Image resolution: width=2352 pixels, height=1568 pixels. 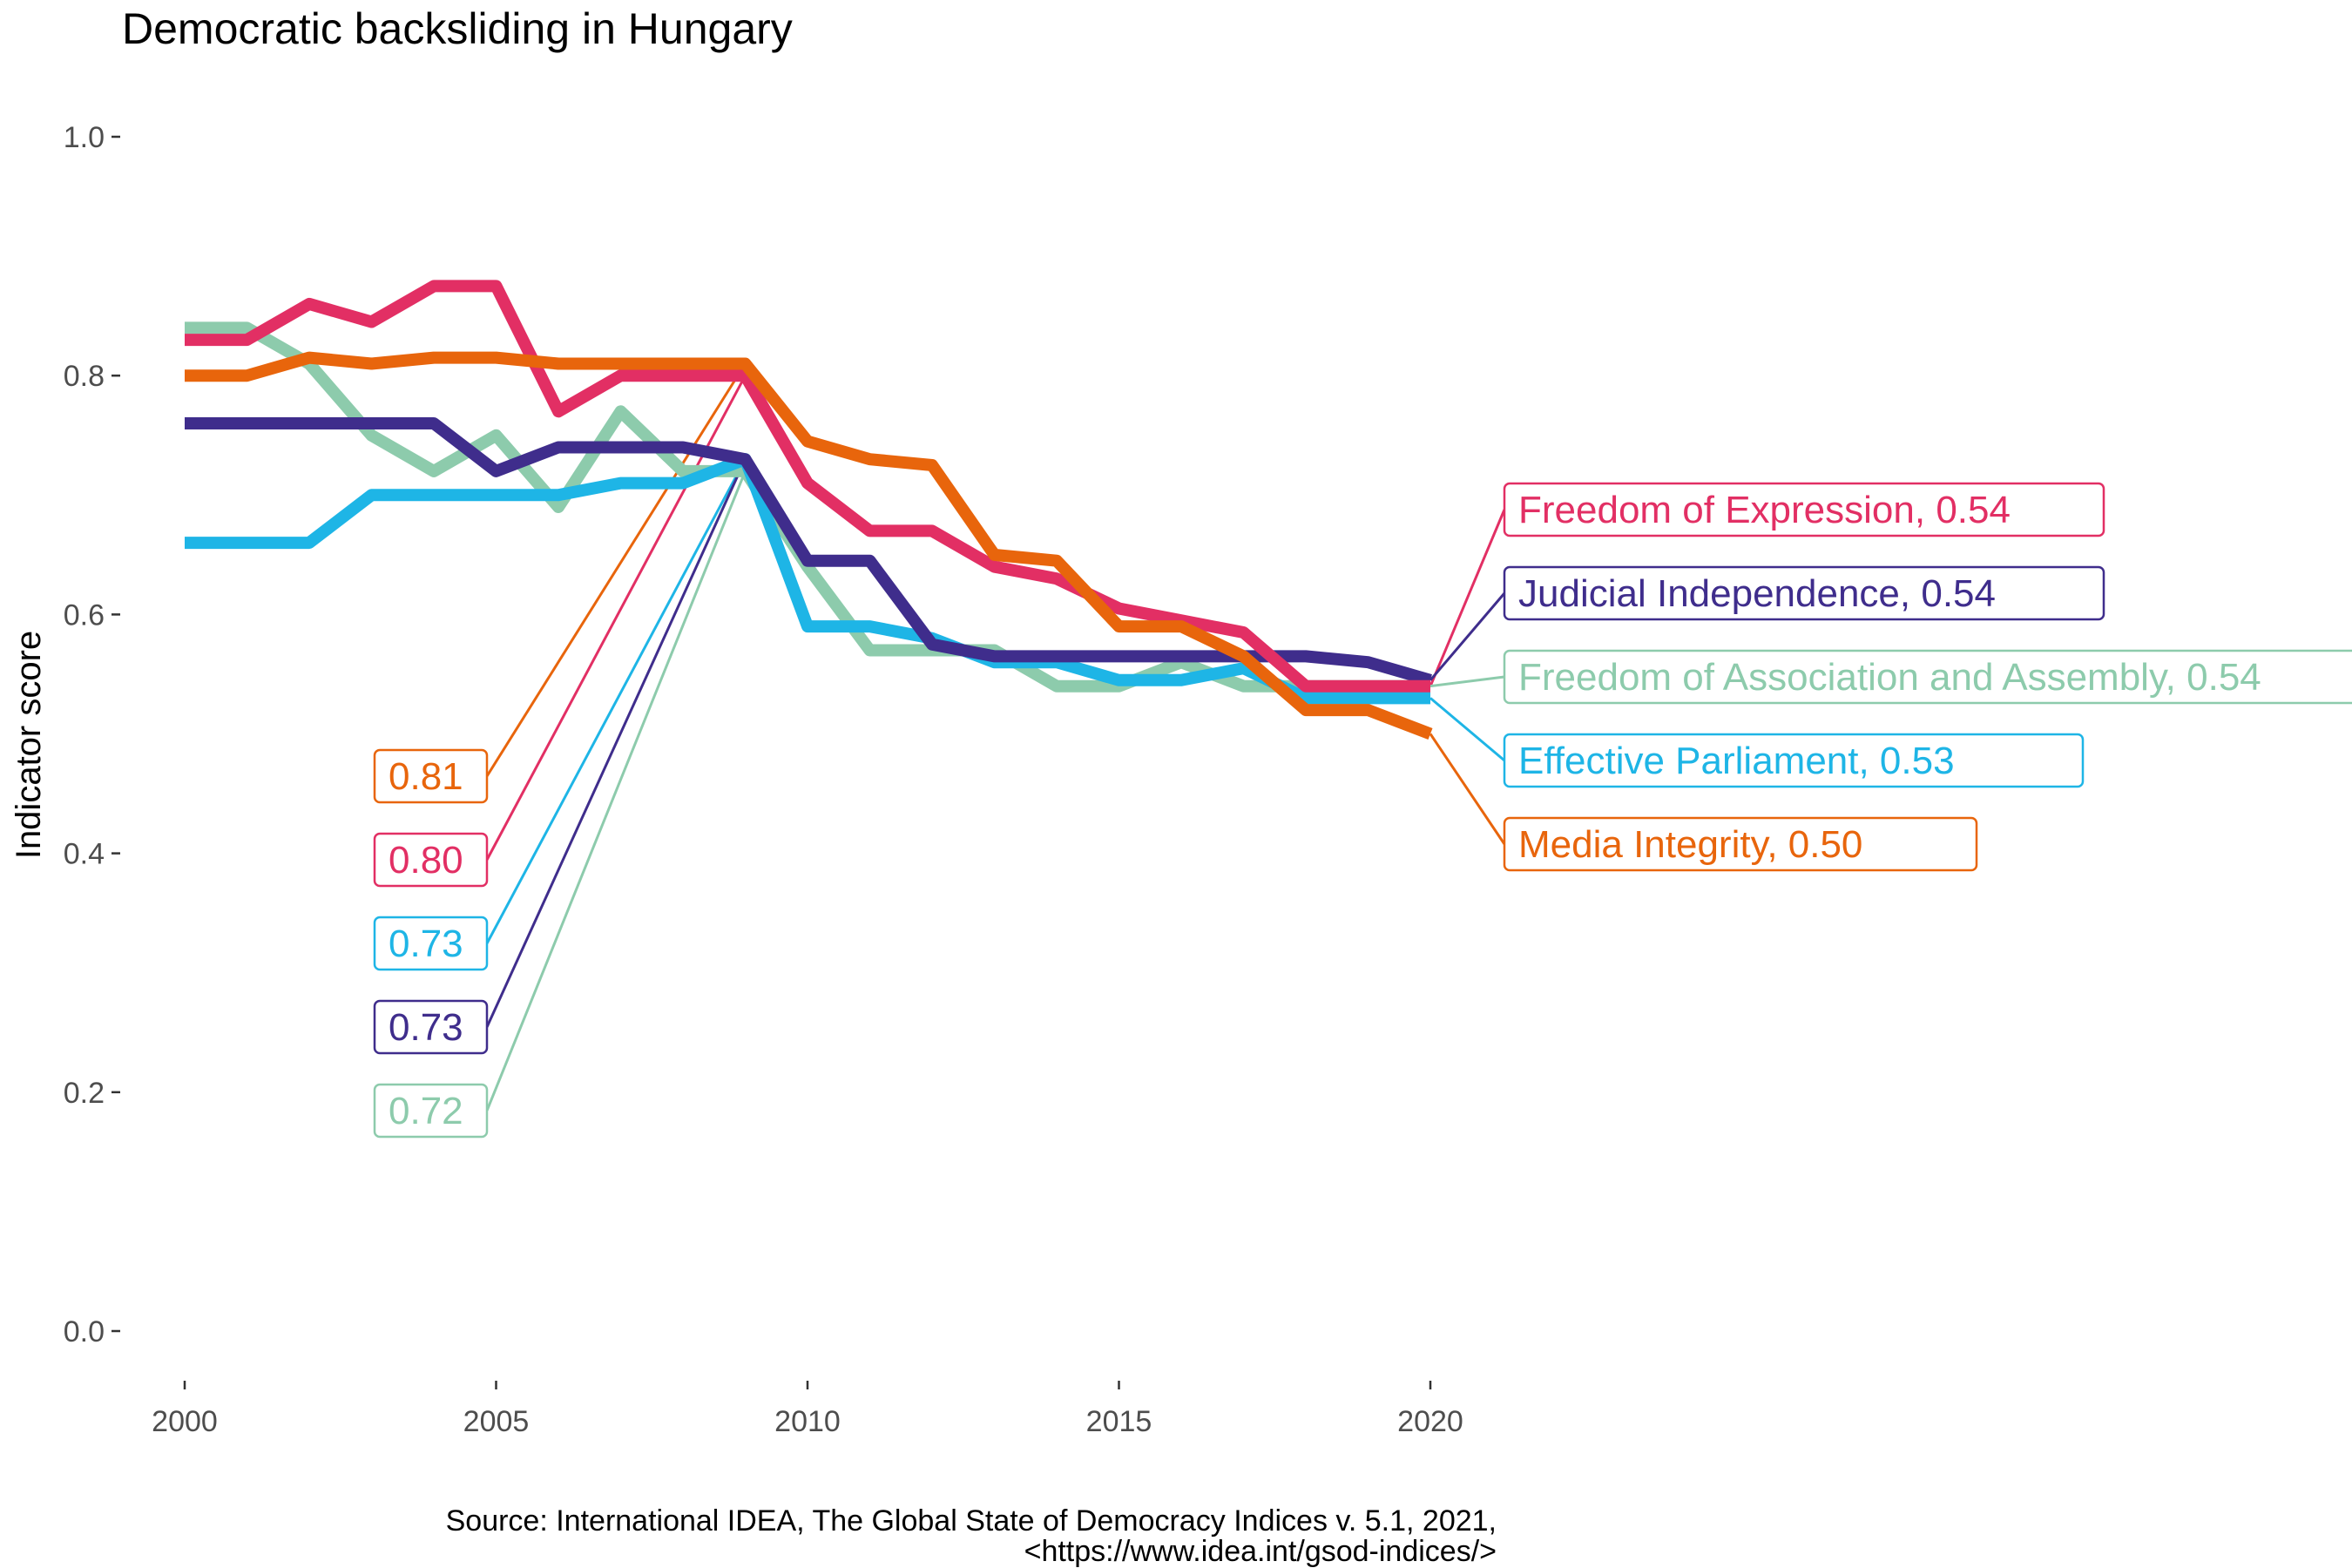 I want to click on y-tick-label: 0.0, so click(x=84, y=1331).